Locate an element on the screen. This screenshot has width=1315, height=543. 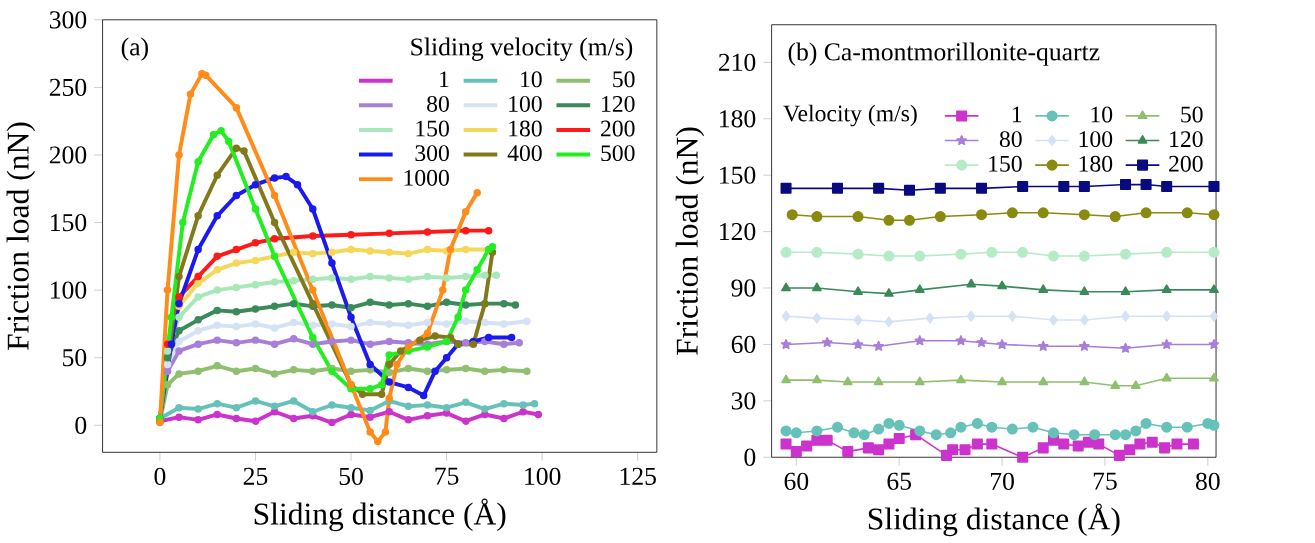
y-tick-label: 210 is located at coordinates (737, 62).